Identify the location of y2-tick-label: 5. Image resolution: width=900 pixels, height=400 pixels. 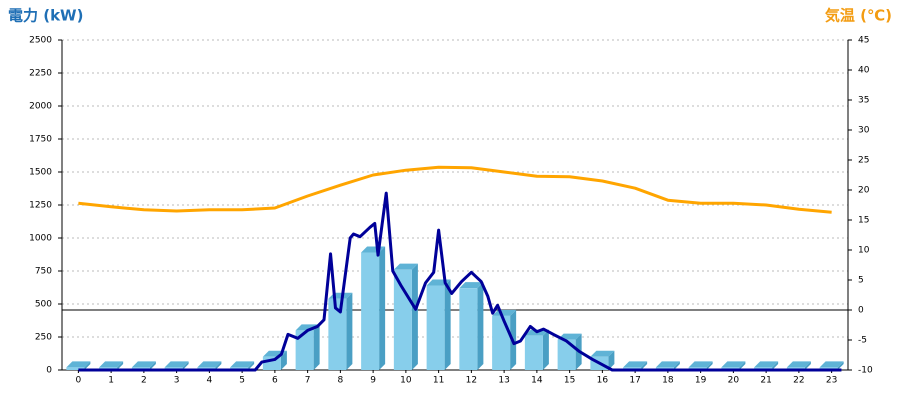
(861, 281).